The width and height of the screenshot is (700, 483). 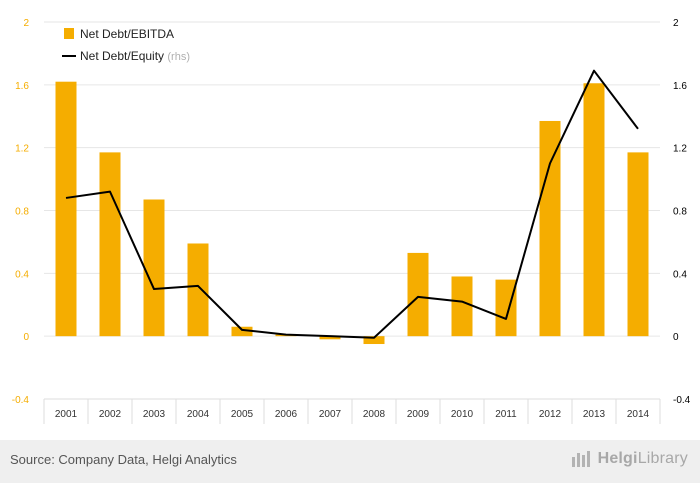 I want to click on x-tick-label: 2005, so click(x=242, y=414).